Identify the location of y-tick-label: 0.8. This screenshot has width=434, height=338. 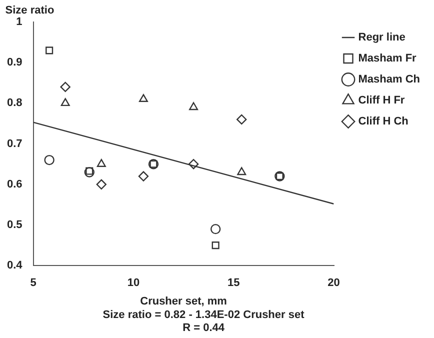
(14, 103).